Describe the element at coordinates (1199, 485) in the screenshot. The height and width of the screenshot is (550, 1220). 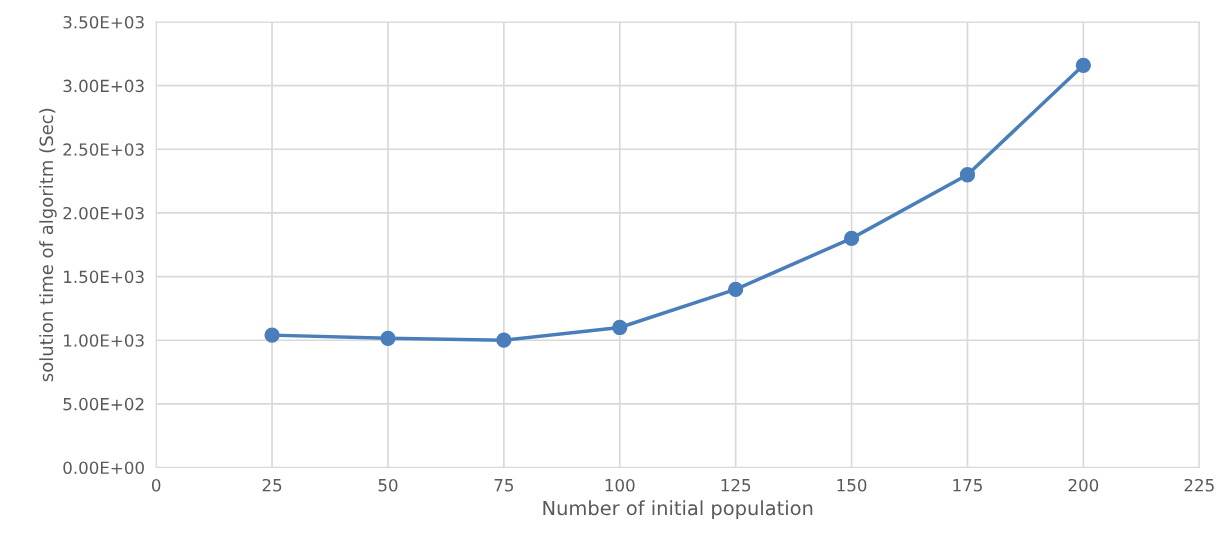
I see `x-tick-label: 225` at that location.